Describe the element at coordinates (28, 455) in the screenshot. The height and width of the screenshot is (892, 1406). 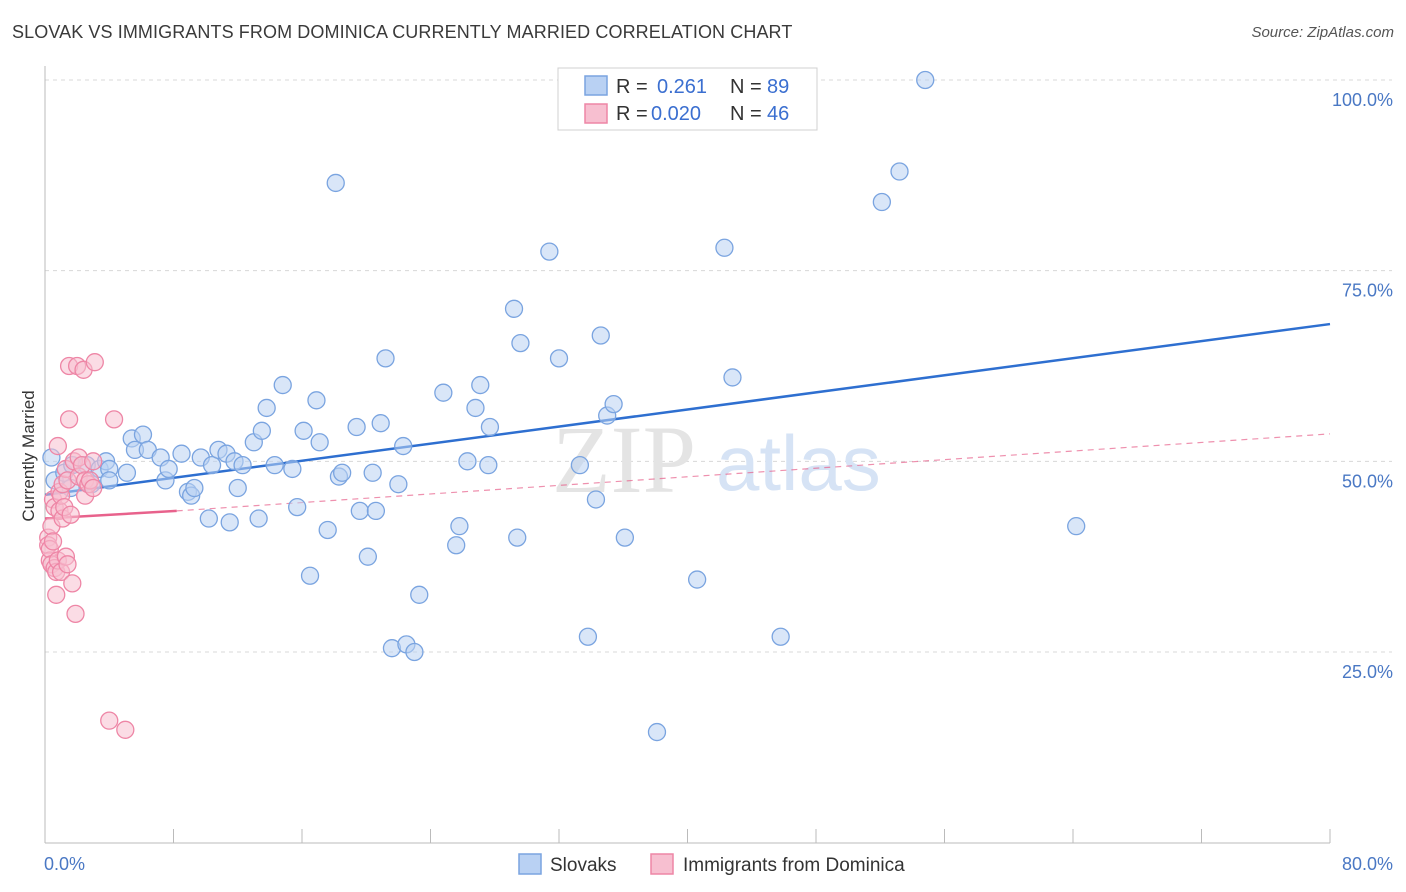
I see `y-axis-label: Currently Married` at that location.